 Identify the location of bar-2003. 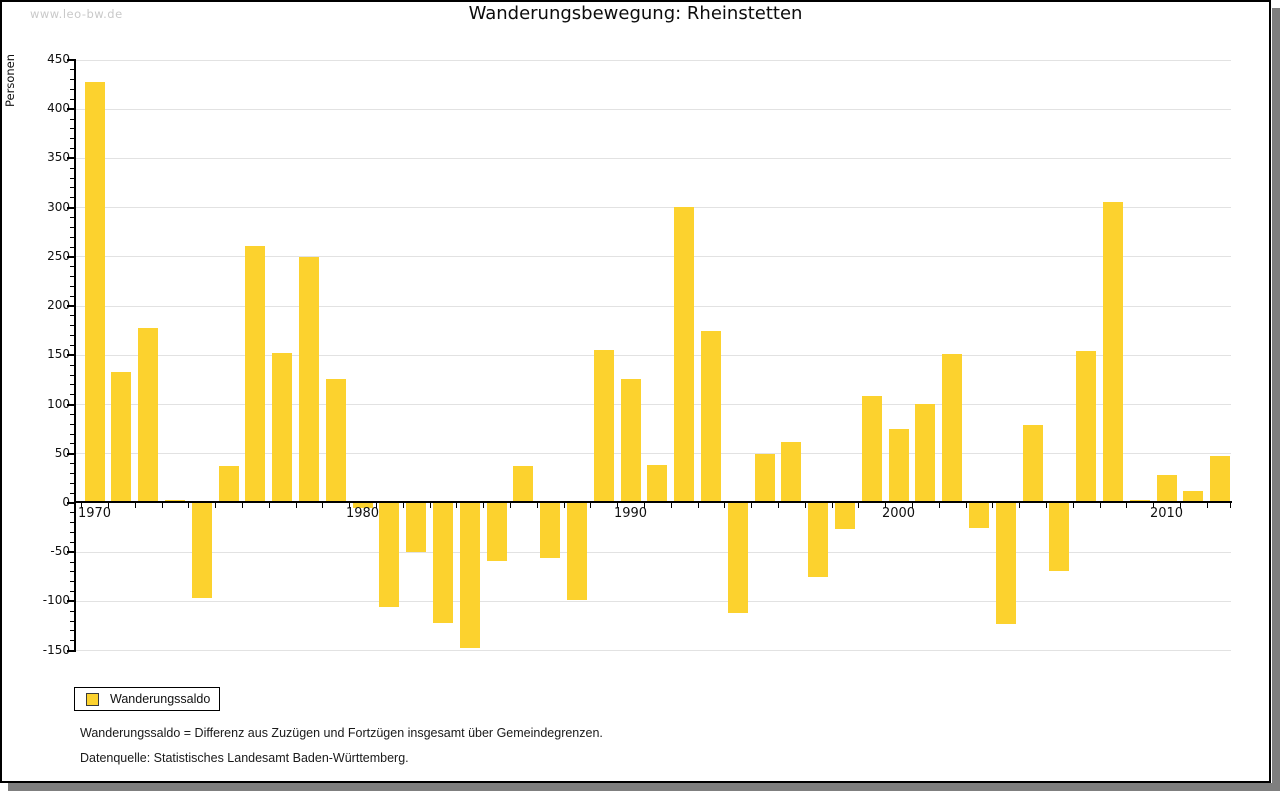
(978, 515).